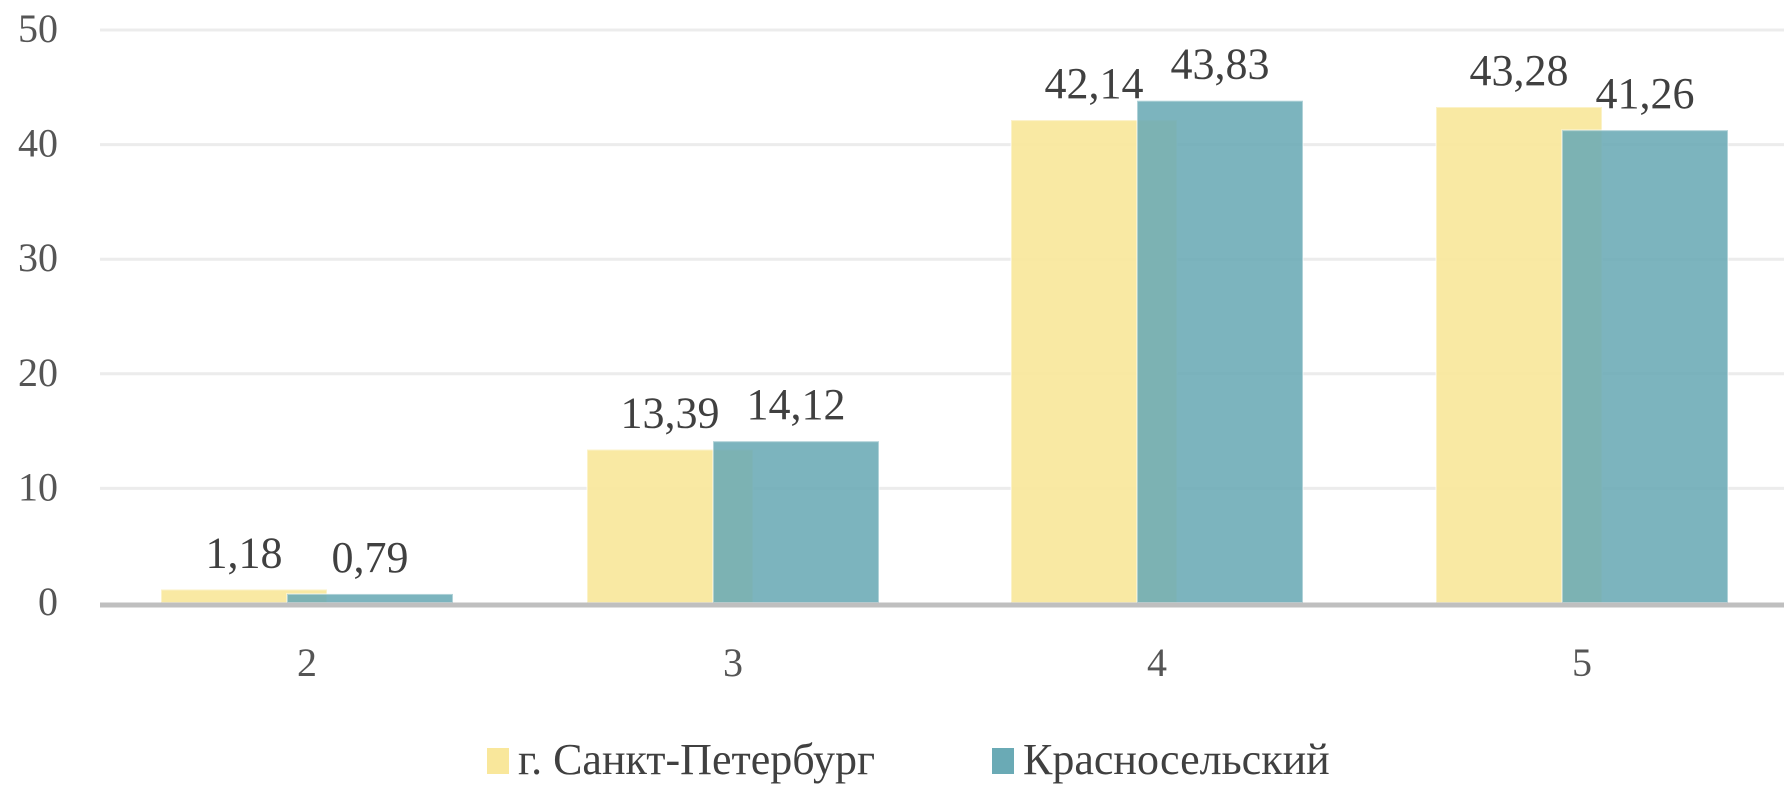 The width and height of the screenshot is (1784, 789). What do you see at coordinates (38, 315) in the screenshot?
I see `y-axis-ticks: 0 10 20 30 40 50` at bounding box center [38, 315].